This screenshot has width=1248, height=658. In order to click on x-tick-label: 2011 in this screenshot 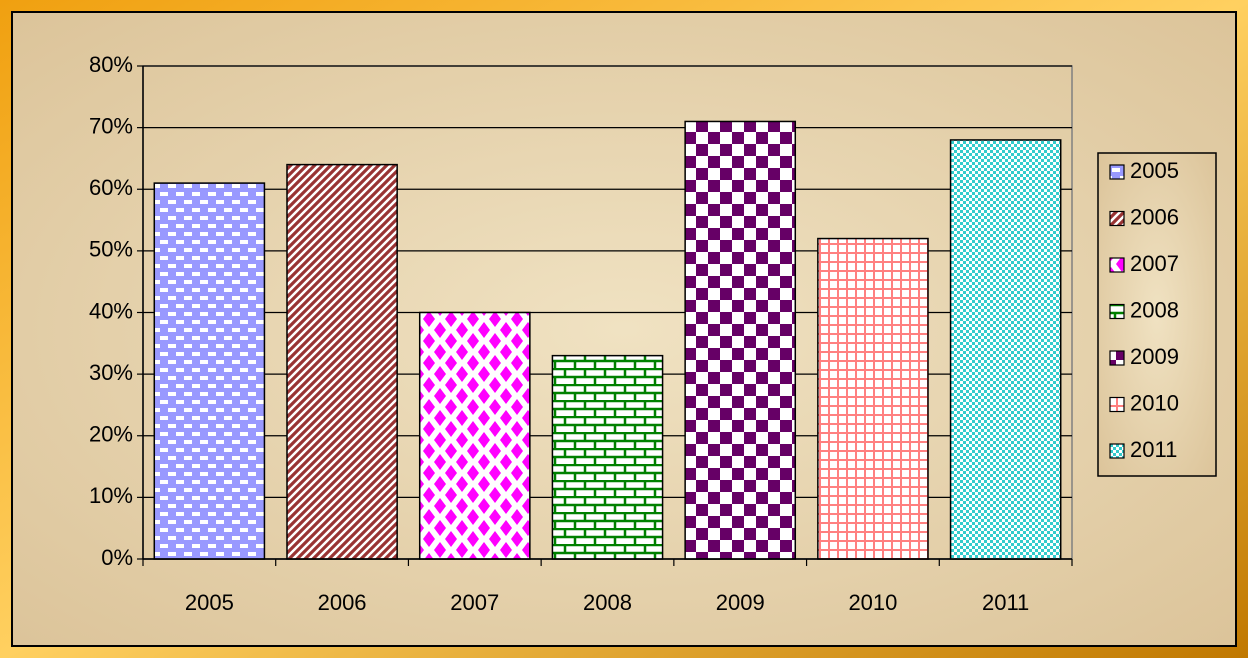, I will do `click(1005, 602)`.